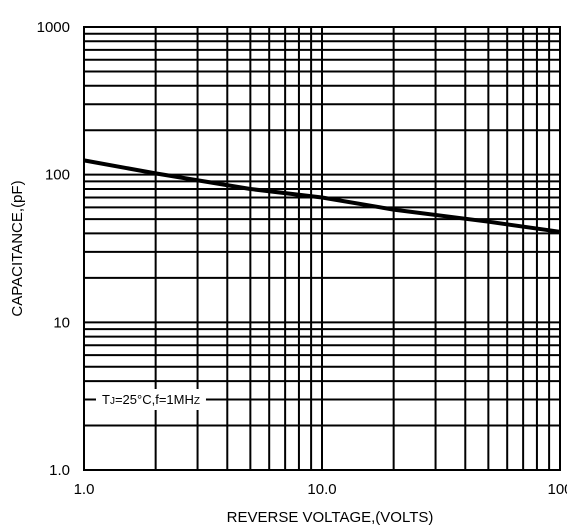 The height and width of the screenshot is (531, 567). What do you see at coordinates (57, 175) in the screenshot?
I see `y-tick-label: 100` at bounding box center [57, 175].